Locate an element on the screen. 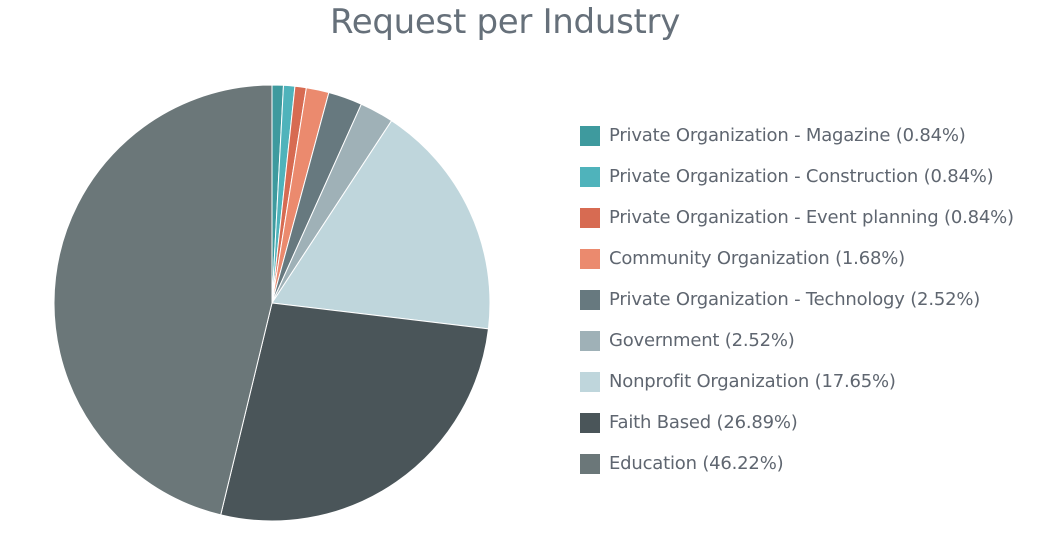 Image resolution: width=1050 pixels, height=550 pixels. legend-item: Faith Based (26.89%) is located at coordinates (797, 422).